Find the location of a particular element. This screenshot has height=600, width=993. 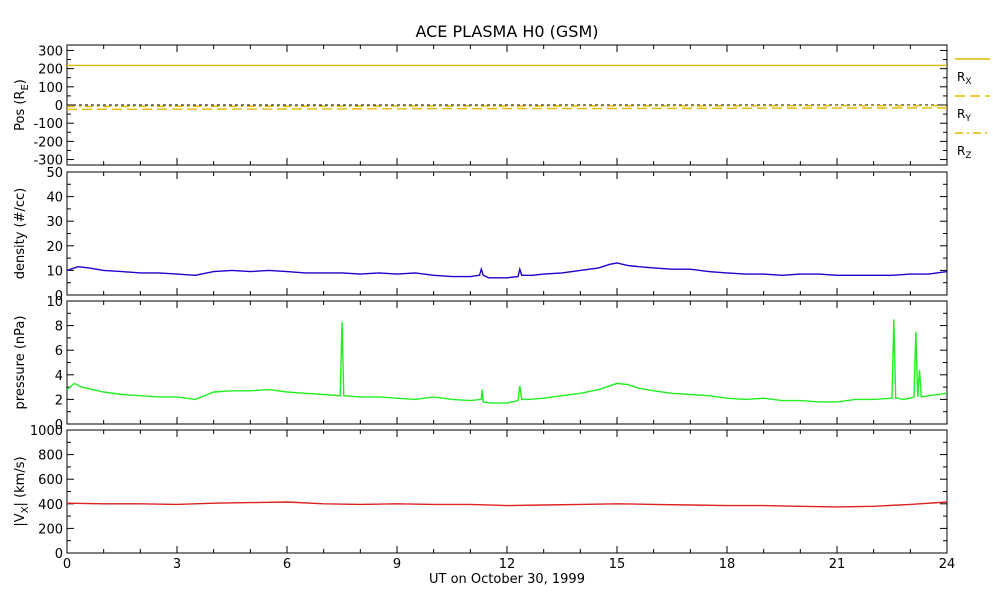

x-tick-label: 3 is located at coordinates (177, 564).